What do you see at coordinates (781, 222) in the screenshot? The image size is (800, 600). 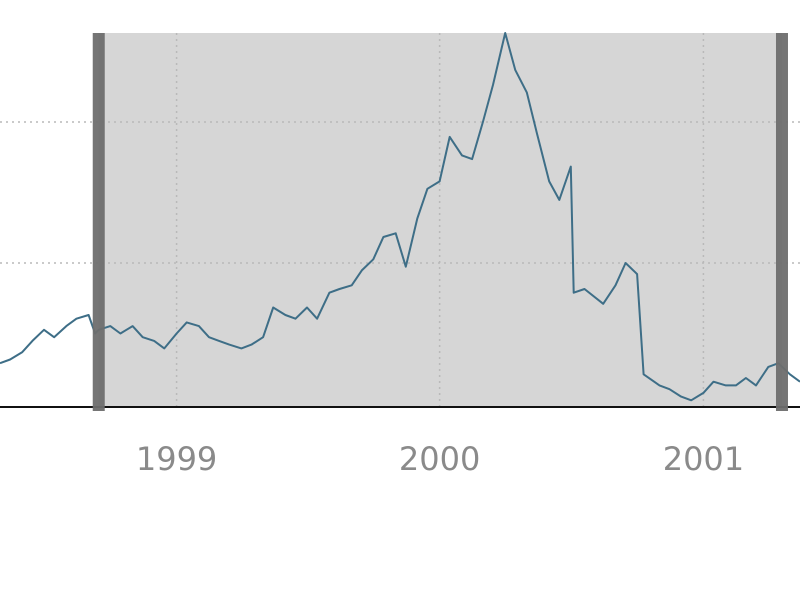 I see `brush-handle-right` at bounding box center [781, 222].